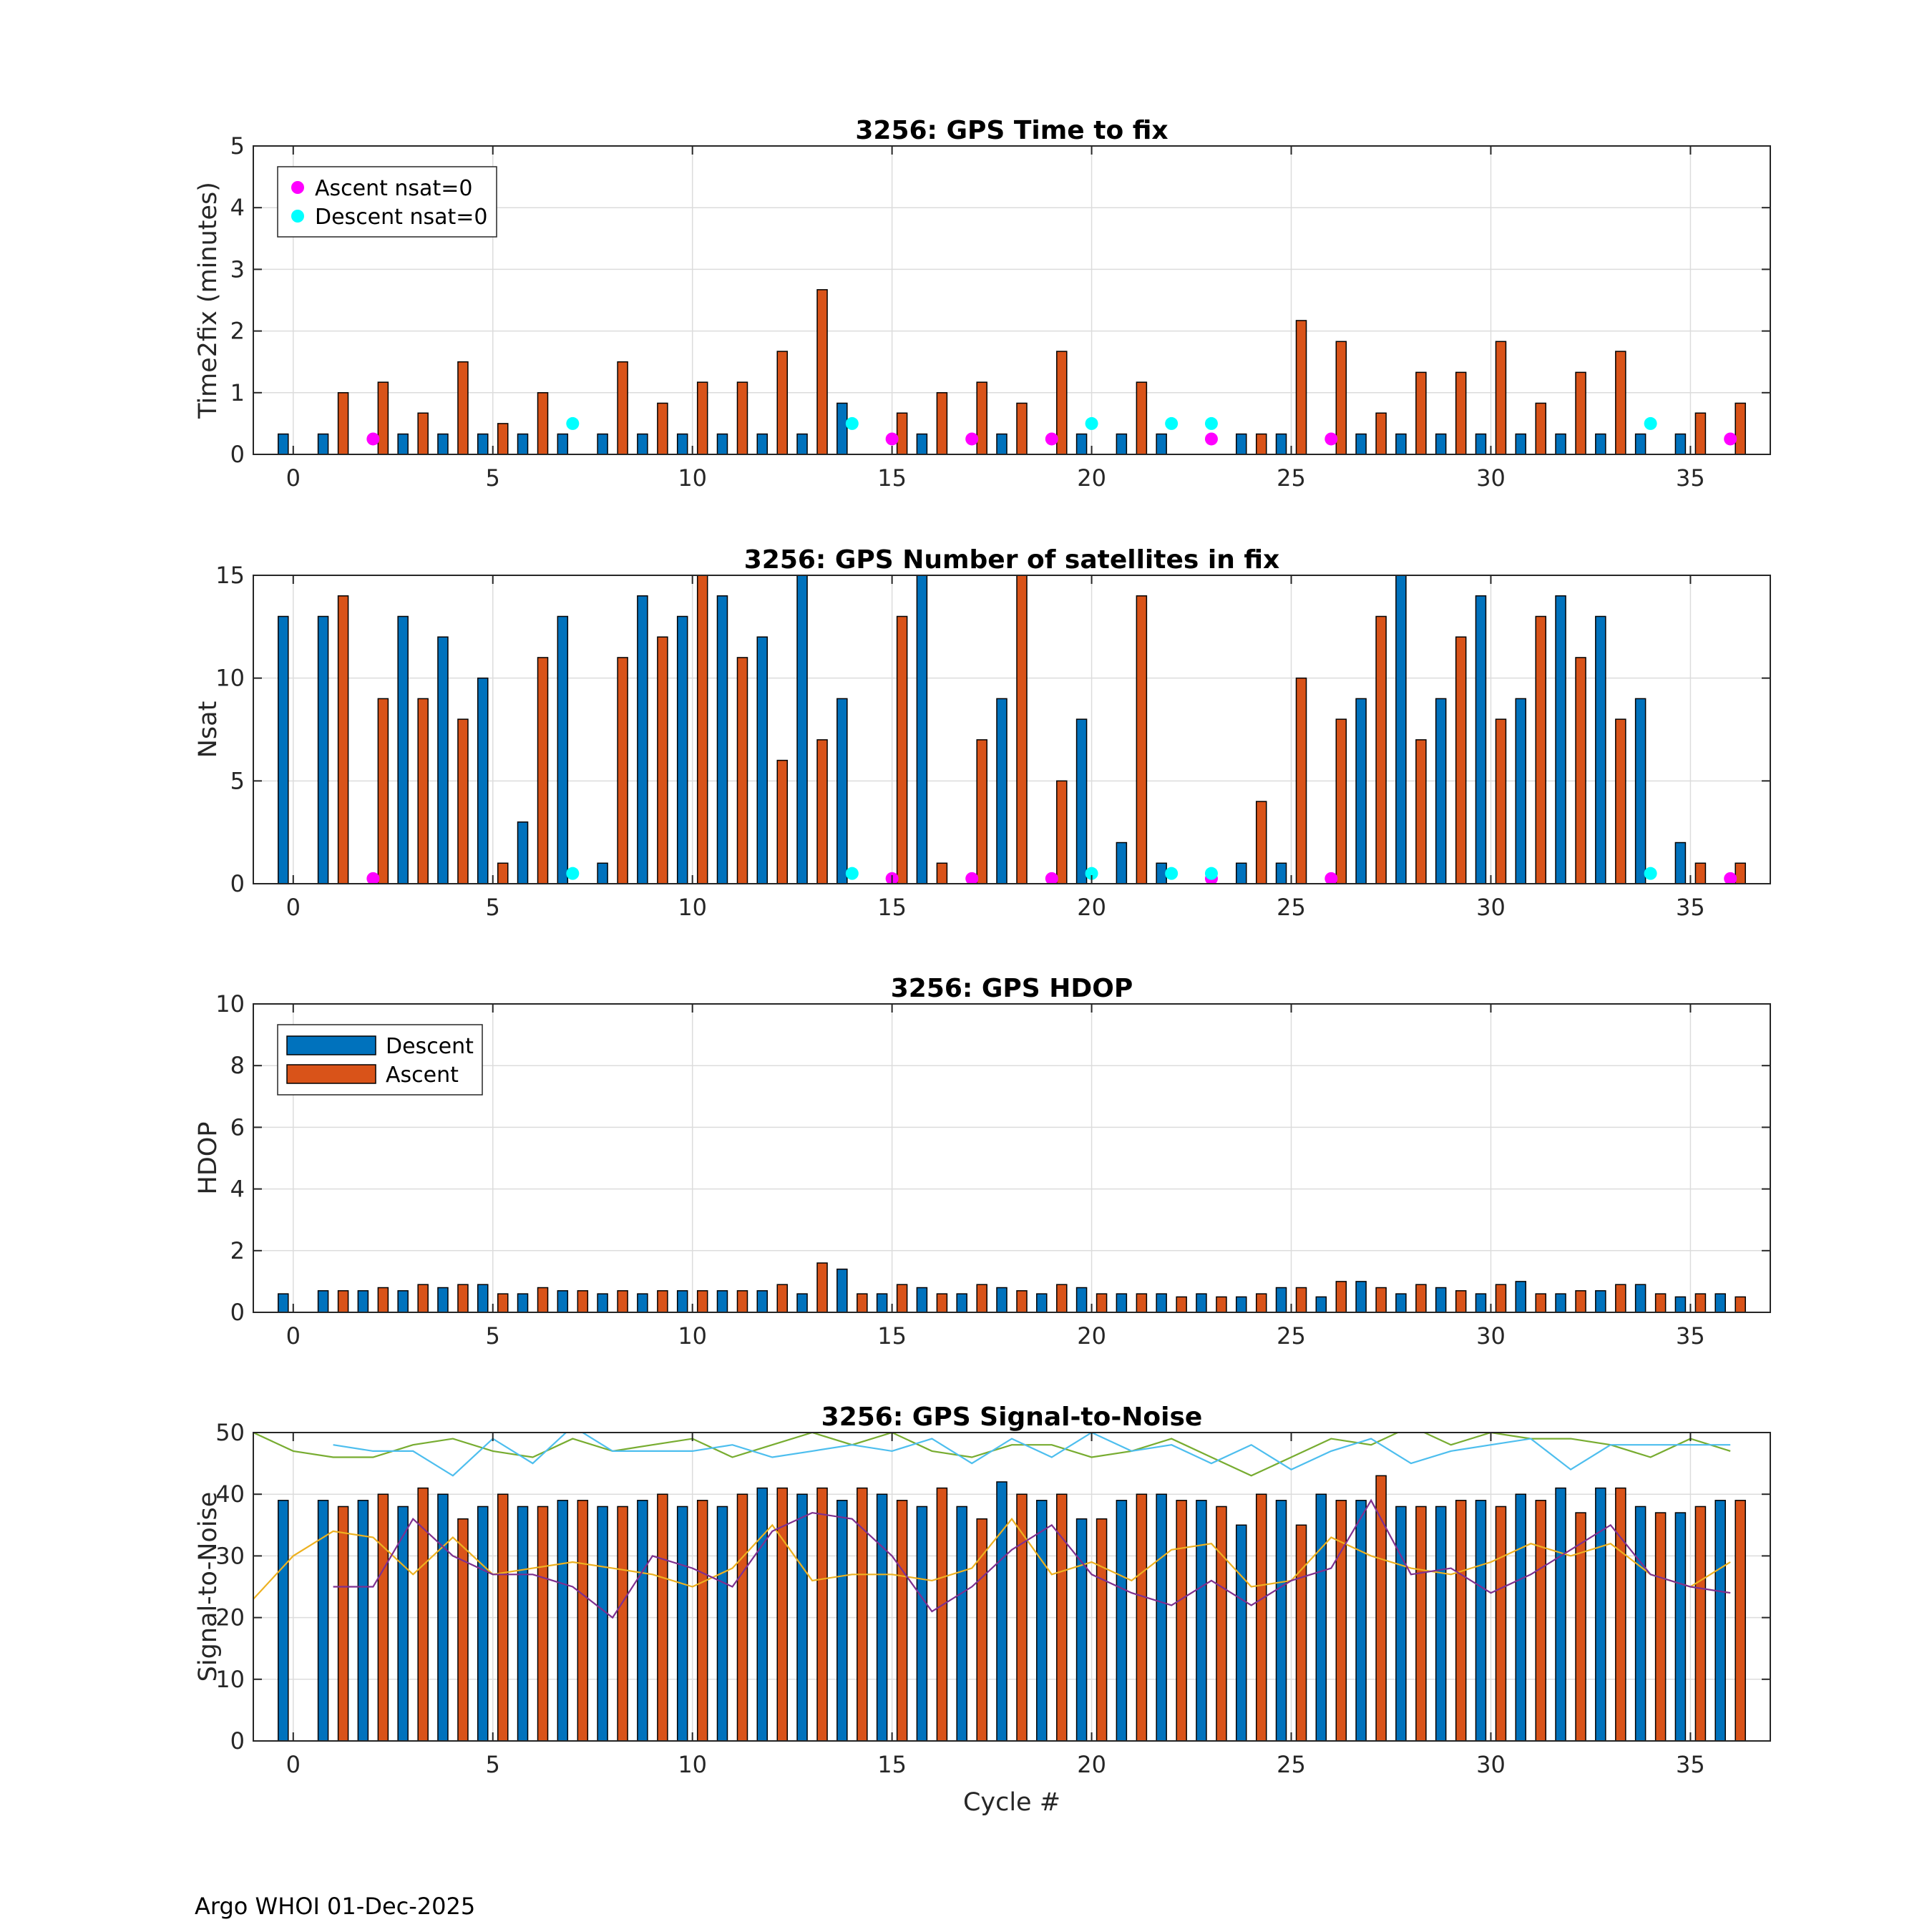 The width and height of the screenshot is (1932, 1932). What do you see at coordinates (208, 300) in the screenshot?
I see `y-axis-label: Time2fix (minutes)` at bounding box center [208, 300].